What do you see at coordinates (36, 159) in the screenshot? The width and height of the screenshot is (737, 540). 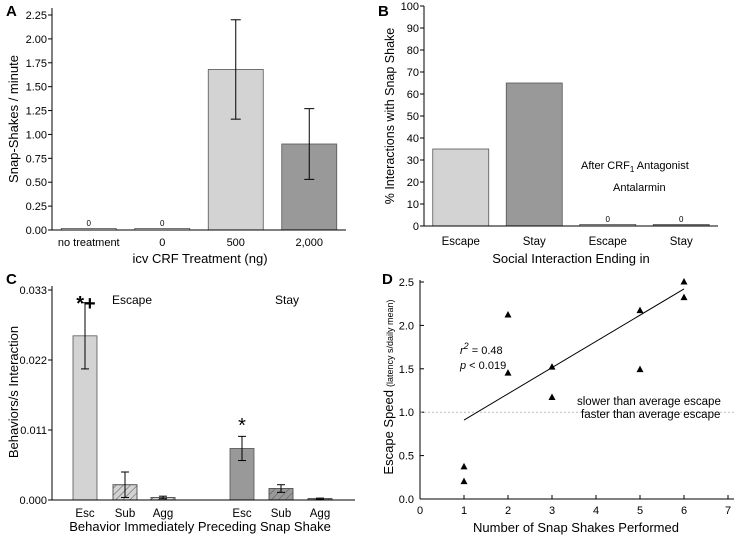 I see `y-tick-label: 0.75` at bounding box center [36, 159].